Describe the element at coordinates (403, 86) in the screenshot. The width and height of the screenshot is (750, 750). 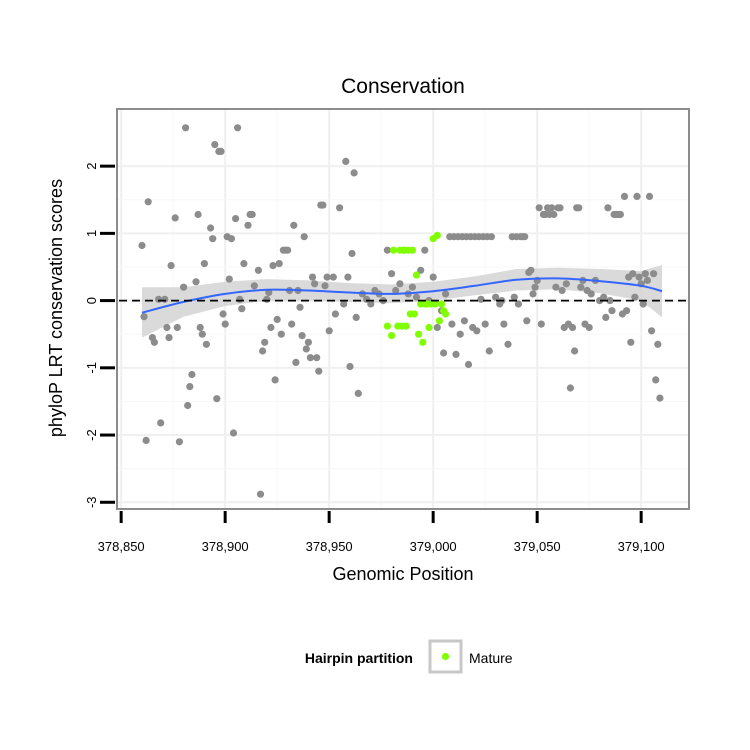
I see `chart-title: Conservation` at that location.